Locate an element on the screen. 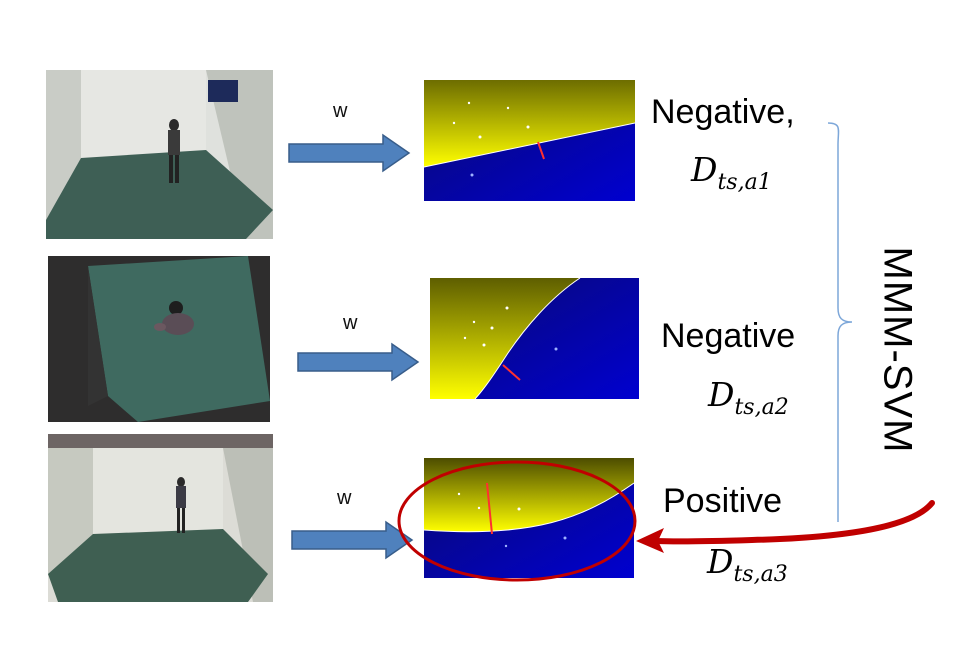 Image resolution: width=976 pixels, height=659 pixels. selection-arrow is located at coordinates (793, 522).